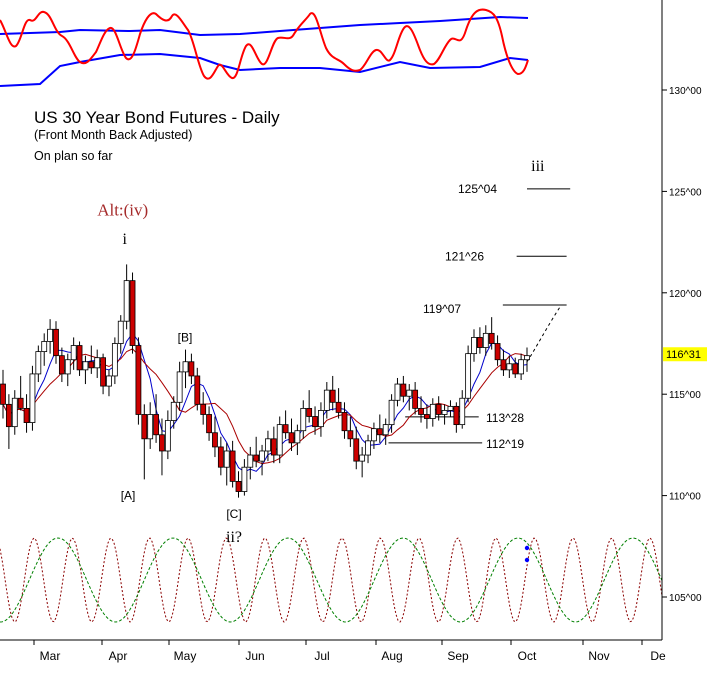  I want to click on moving-average-slow, so click(265, 406).